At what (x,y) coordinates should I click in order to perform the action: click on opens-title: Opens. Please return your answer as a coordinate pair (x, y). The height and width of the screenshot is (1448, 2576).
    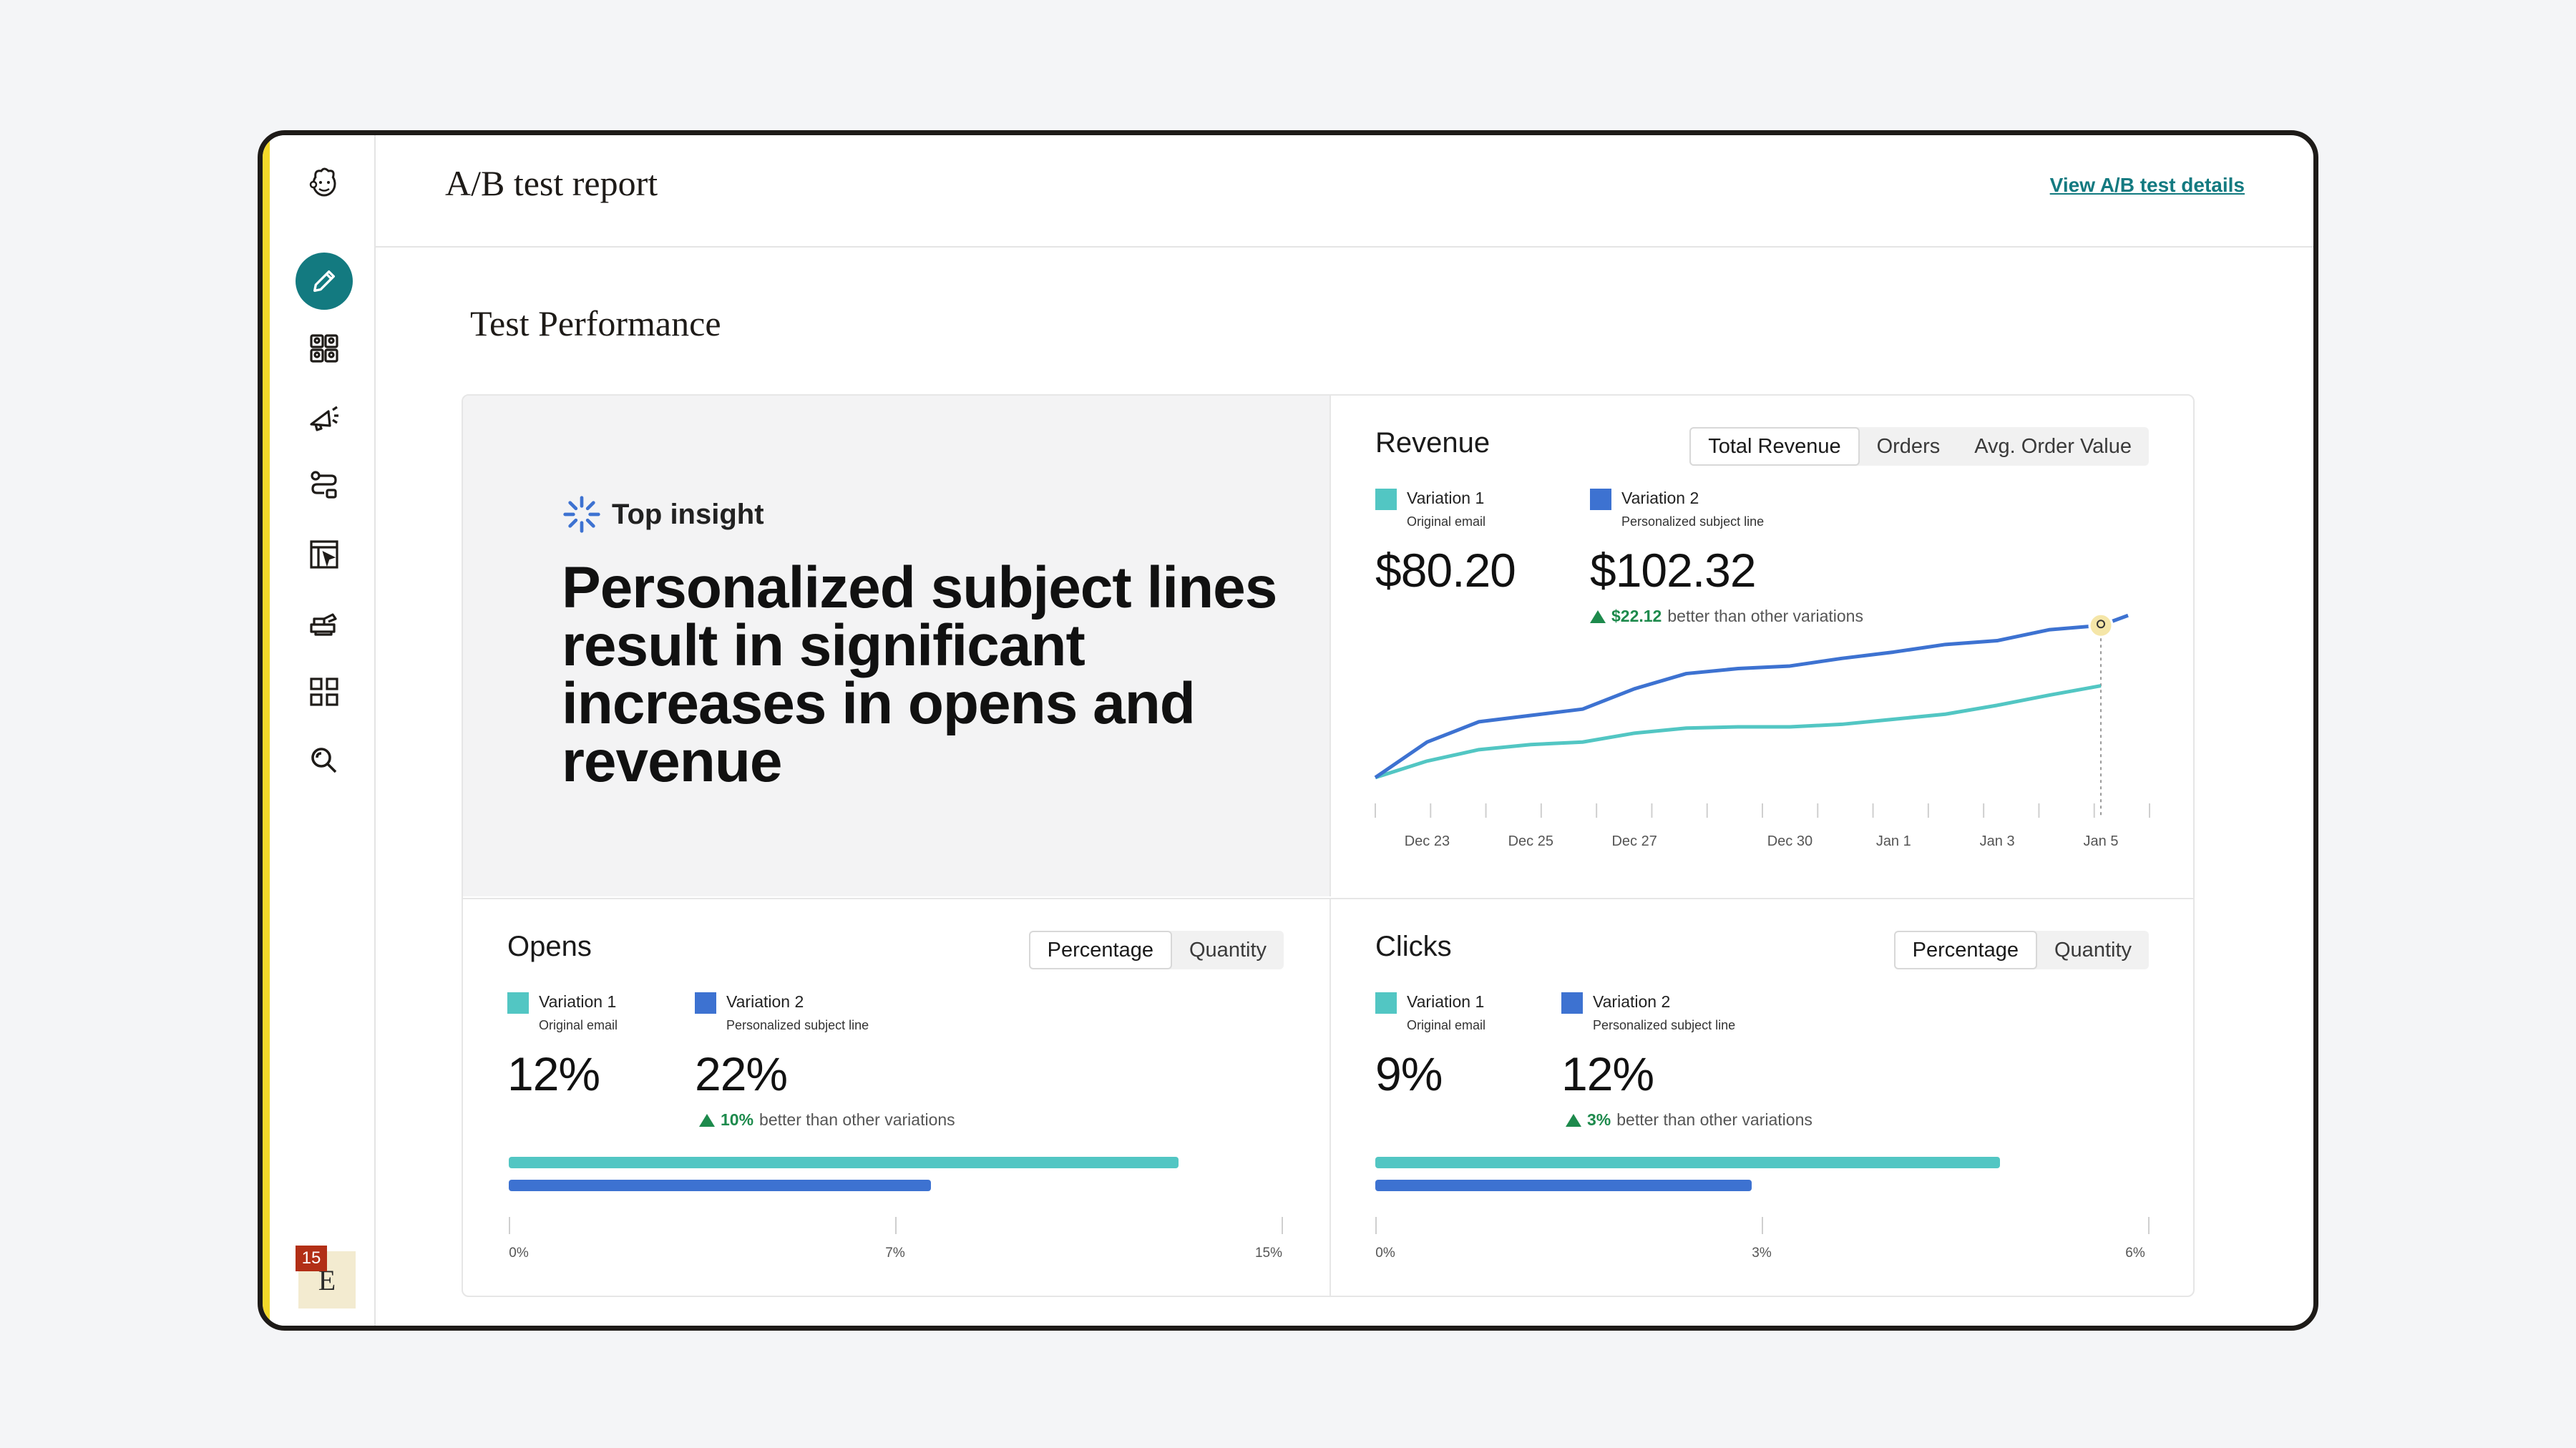
    Looking at the image, I should click on (549, 947).